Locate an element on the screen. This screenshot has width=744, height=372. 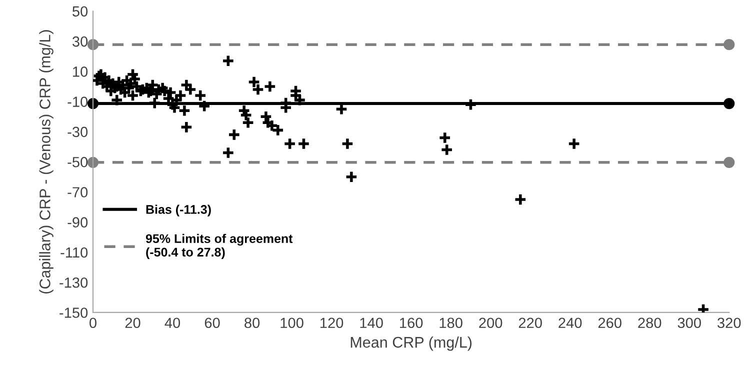
y-tick-label: -10 is located at coordinates (78, 101).